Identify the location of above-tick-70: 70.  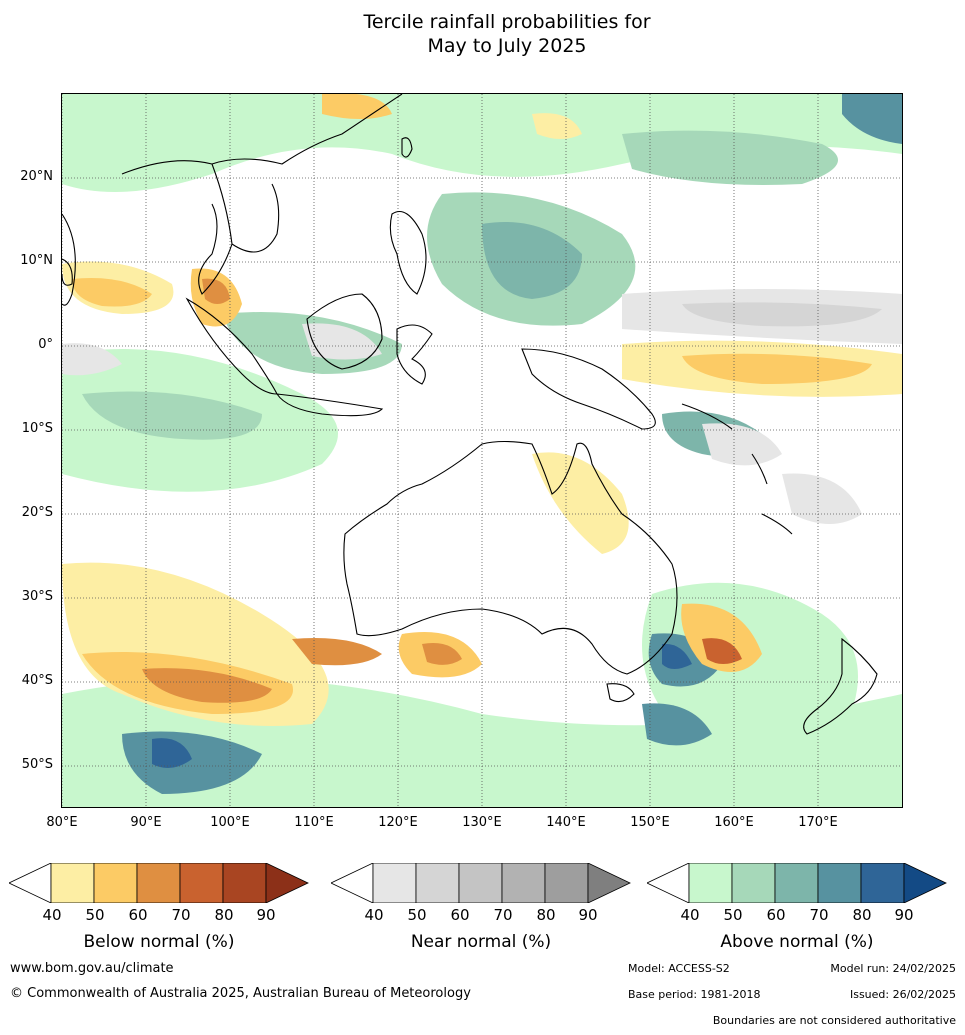
(819, 915).